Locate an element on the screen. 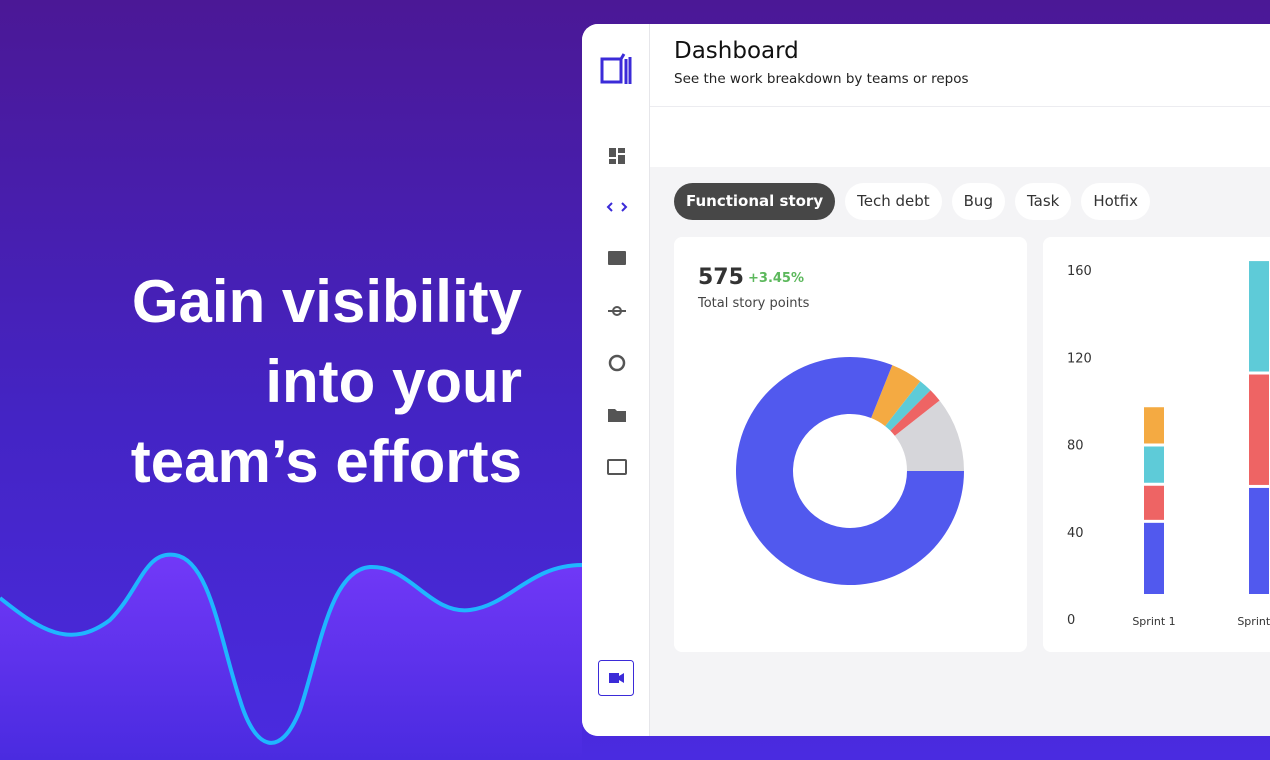 This screenshot has height=760, width=1270. tab-bar: Functional story Tech debt Bug Task Hotfix is located at coordinates (912, 201).